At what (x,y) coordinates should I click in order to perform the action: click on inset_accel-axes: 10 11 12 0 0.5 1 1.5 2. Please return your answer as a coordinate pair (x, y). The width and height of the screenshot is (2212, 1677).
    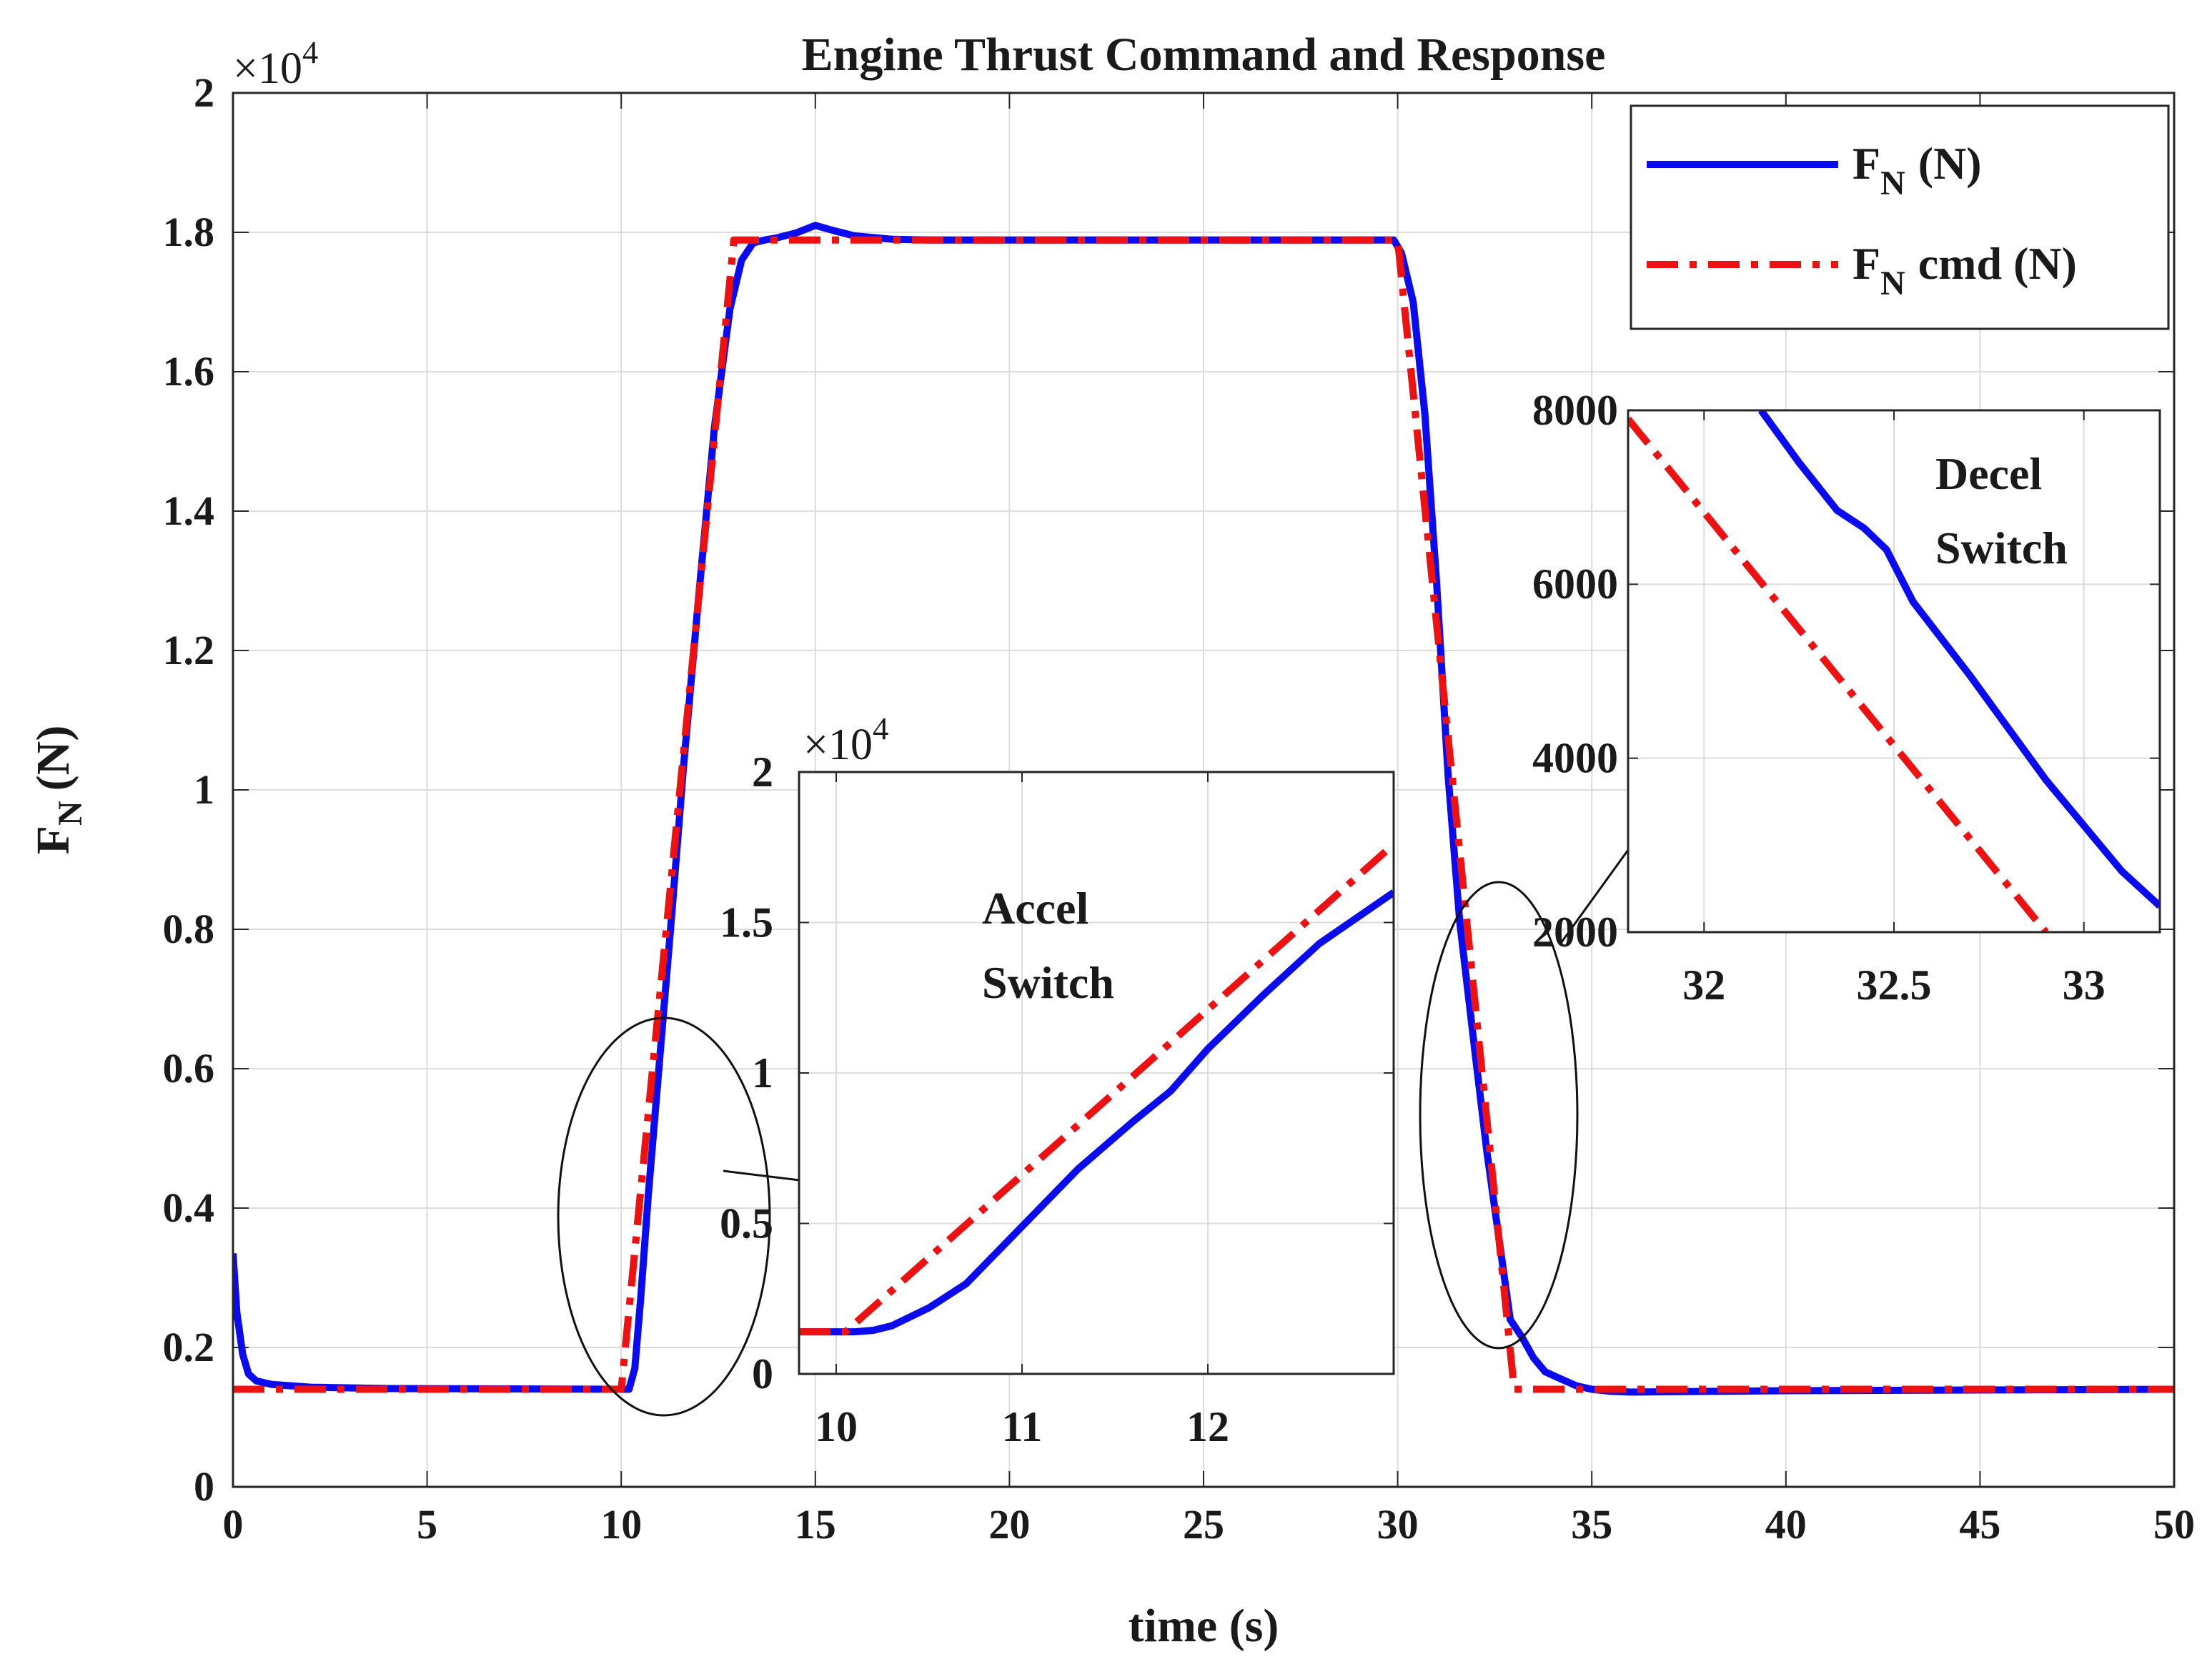
    Looking at the image, I should click on (1057, 1099).